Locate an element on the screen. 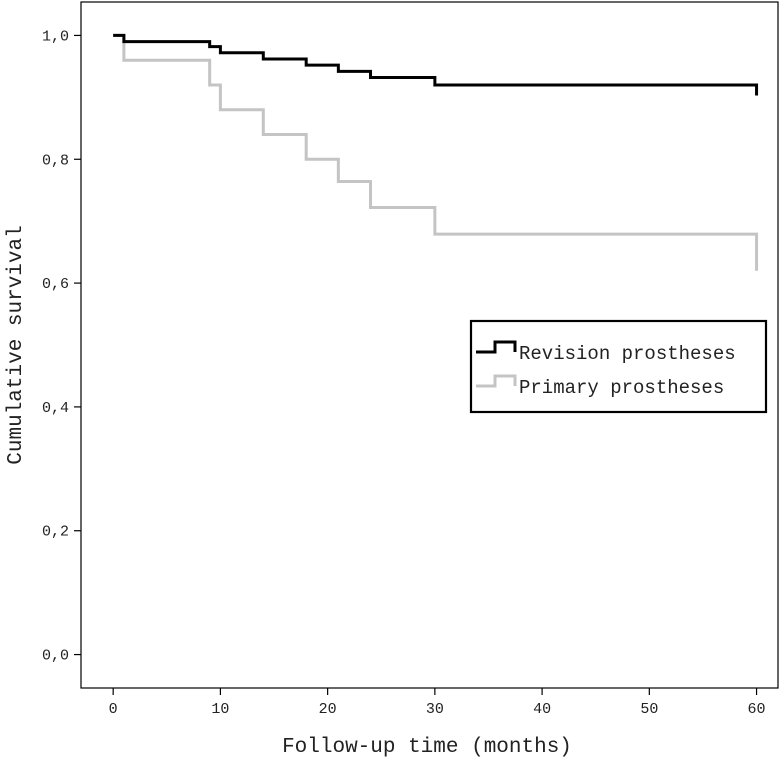 This screenshot has width=782, height=762. legend-swatch-revision is located at coordinates (496, 347).